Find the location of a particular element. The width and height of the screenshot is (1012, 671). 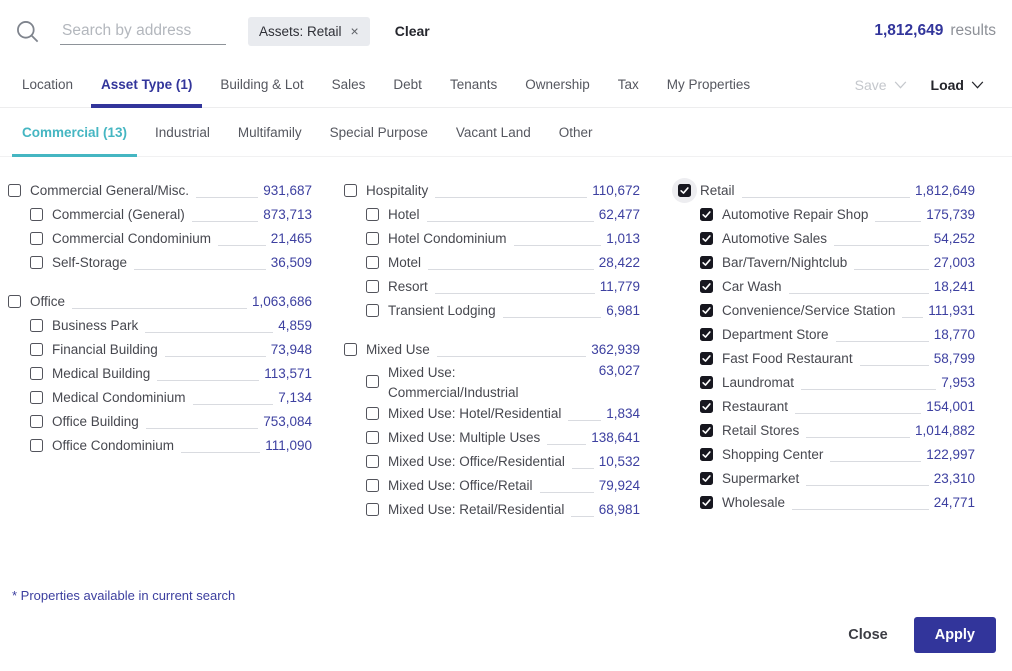

load-button: Load is located at coordinates (957, 84).